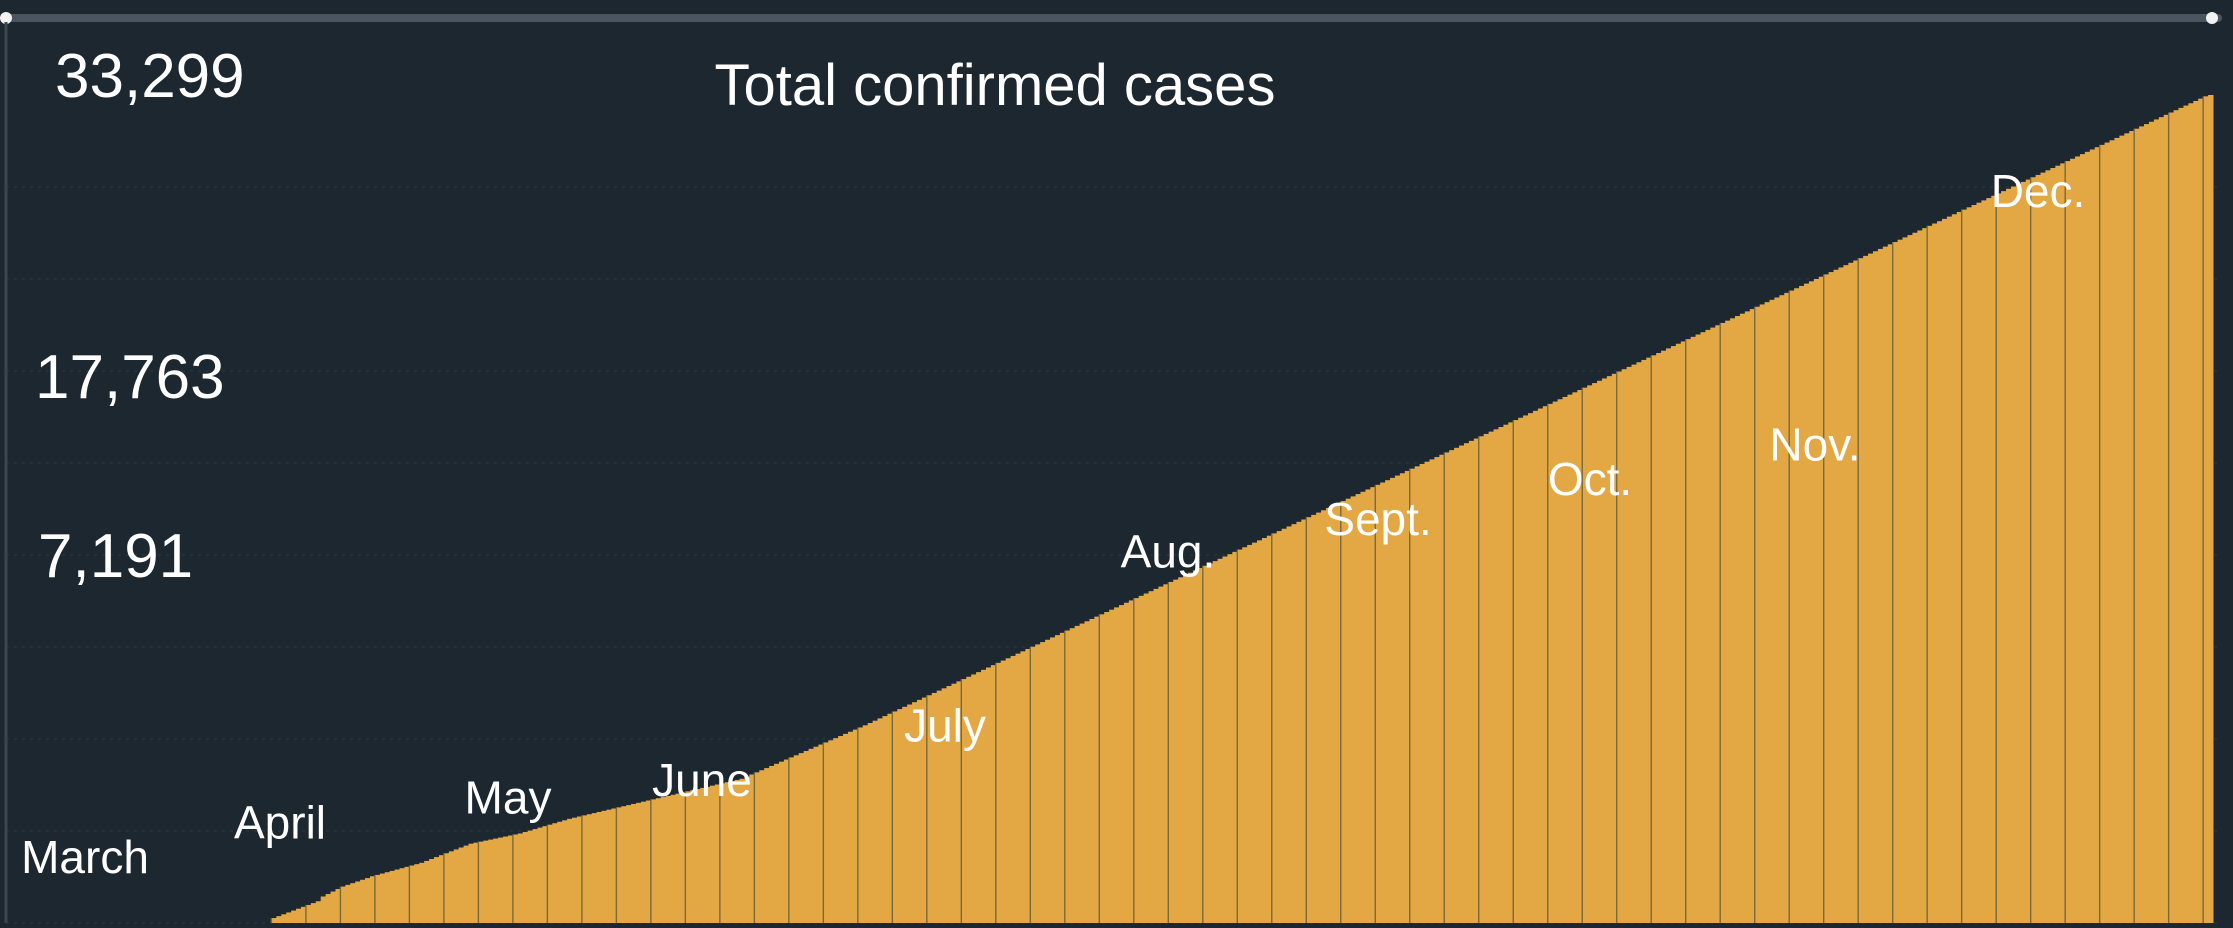 The height and width of the screenshot is (928, 2233). What do you see at coordinates (150, 76) in the screenshot?
I see `y-tick-label: 33,299` at bounding box center [150, 76].